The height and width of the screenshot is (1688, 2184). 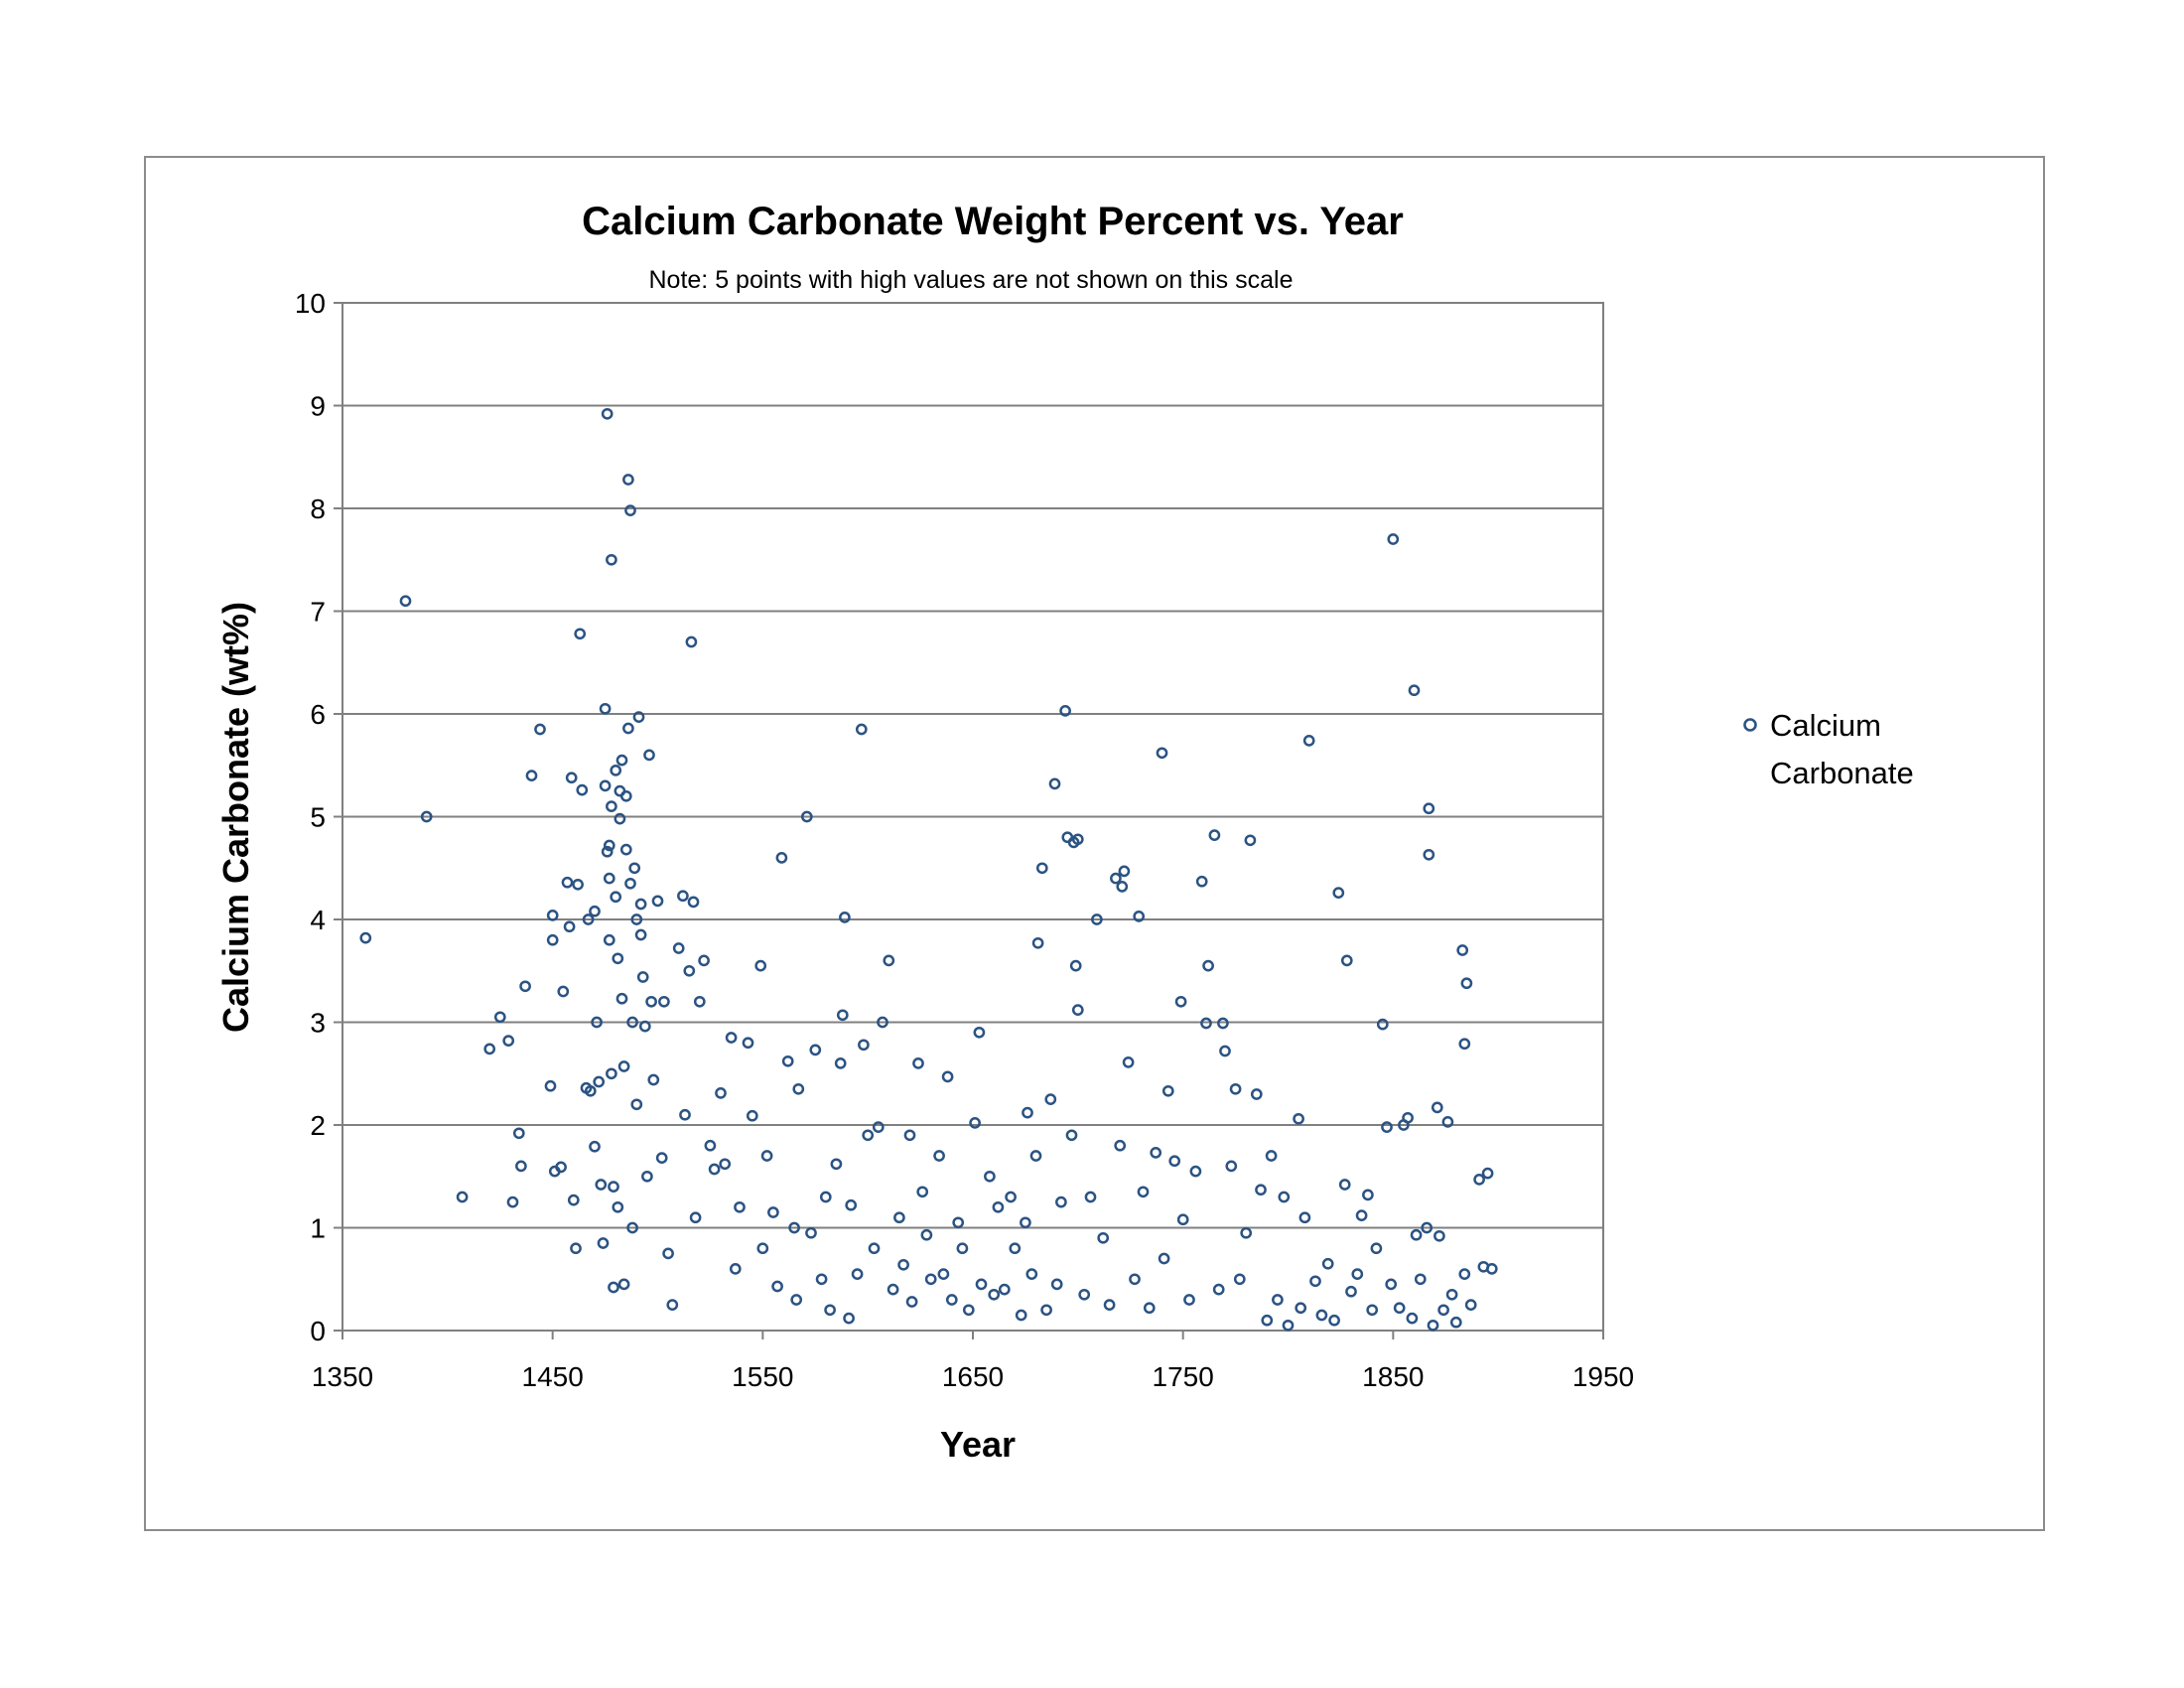 I want to click on y-tick-label: 3, so click(x=318, y=1023).